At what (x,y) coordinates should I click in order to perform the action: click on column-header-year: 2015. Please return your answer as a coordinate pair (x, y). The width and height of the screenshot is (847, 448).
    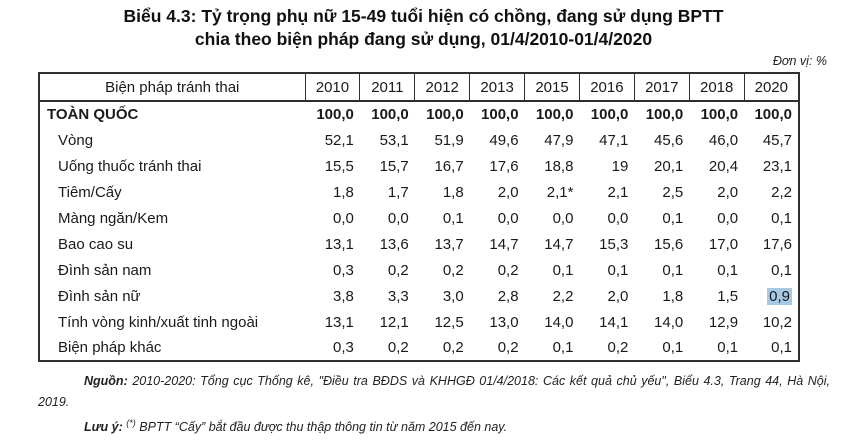
    Looking at the image, I should click on (552, 87).